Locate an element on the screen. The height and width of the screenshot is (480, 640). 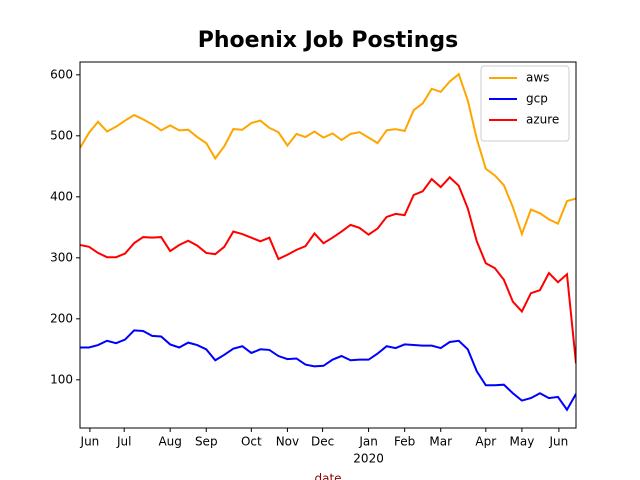
x-tick-label: Mar is located at coordinates (440, 442).